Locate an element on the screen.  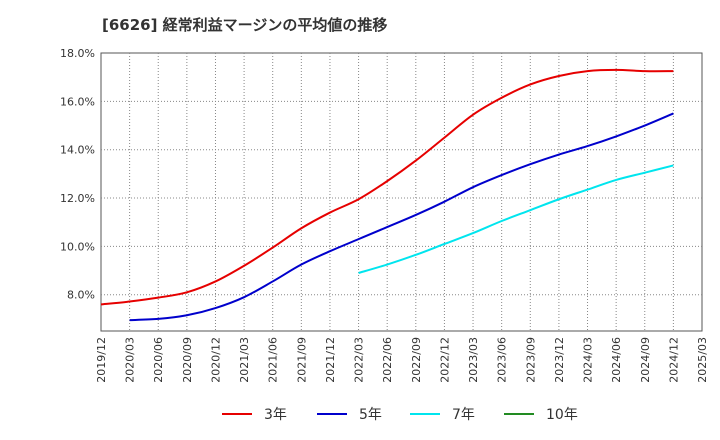
x-tick-label: 2023/06 is located at coordinates (502, 360).